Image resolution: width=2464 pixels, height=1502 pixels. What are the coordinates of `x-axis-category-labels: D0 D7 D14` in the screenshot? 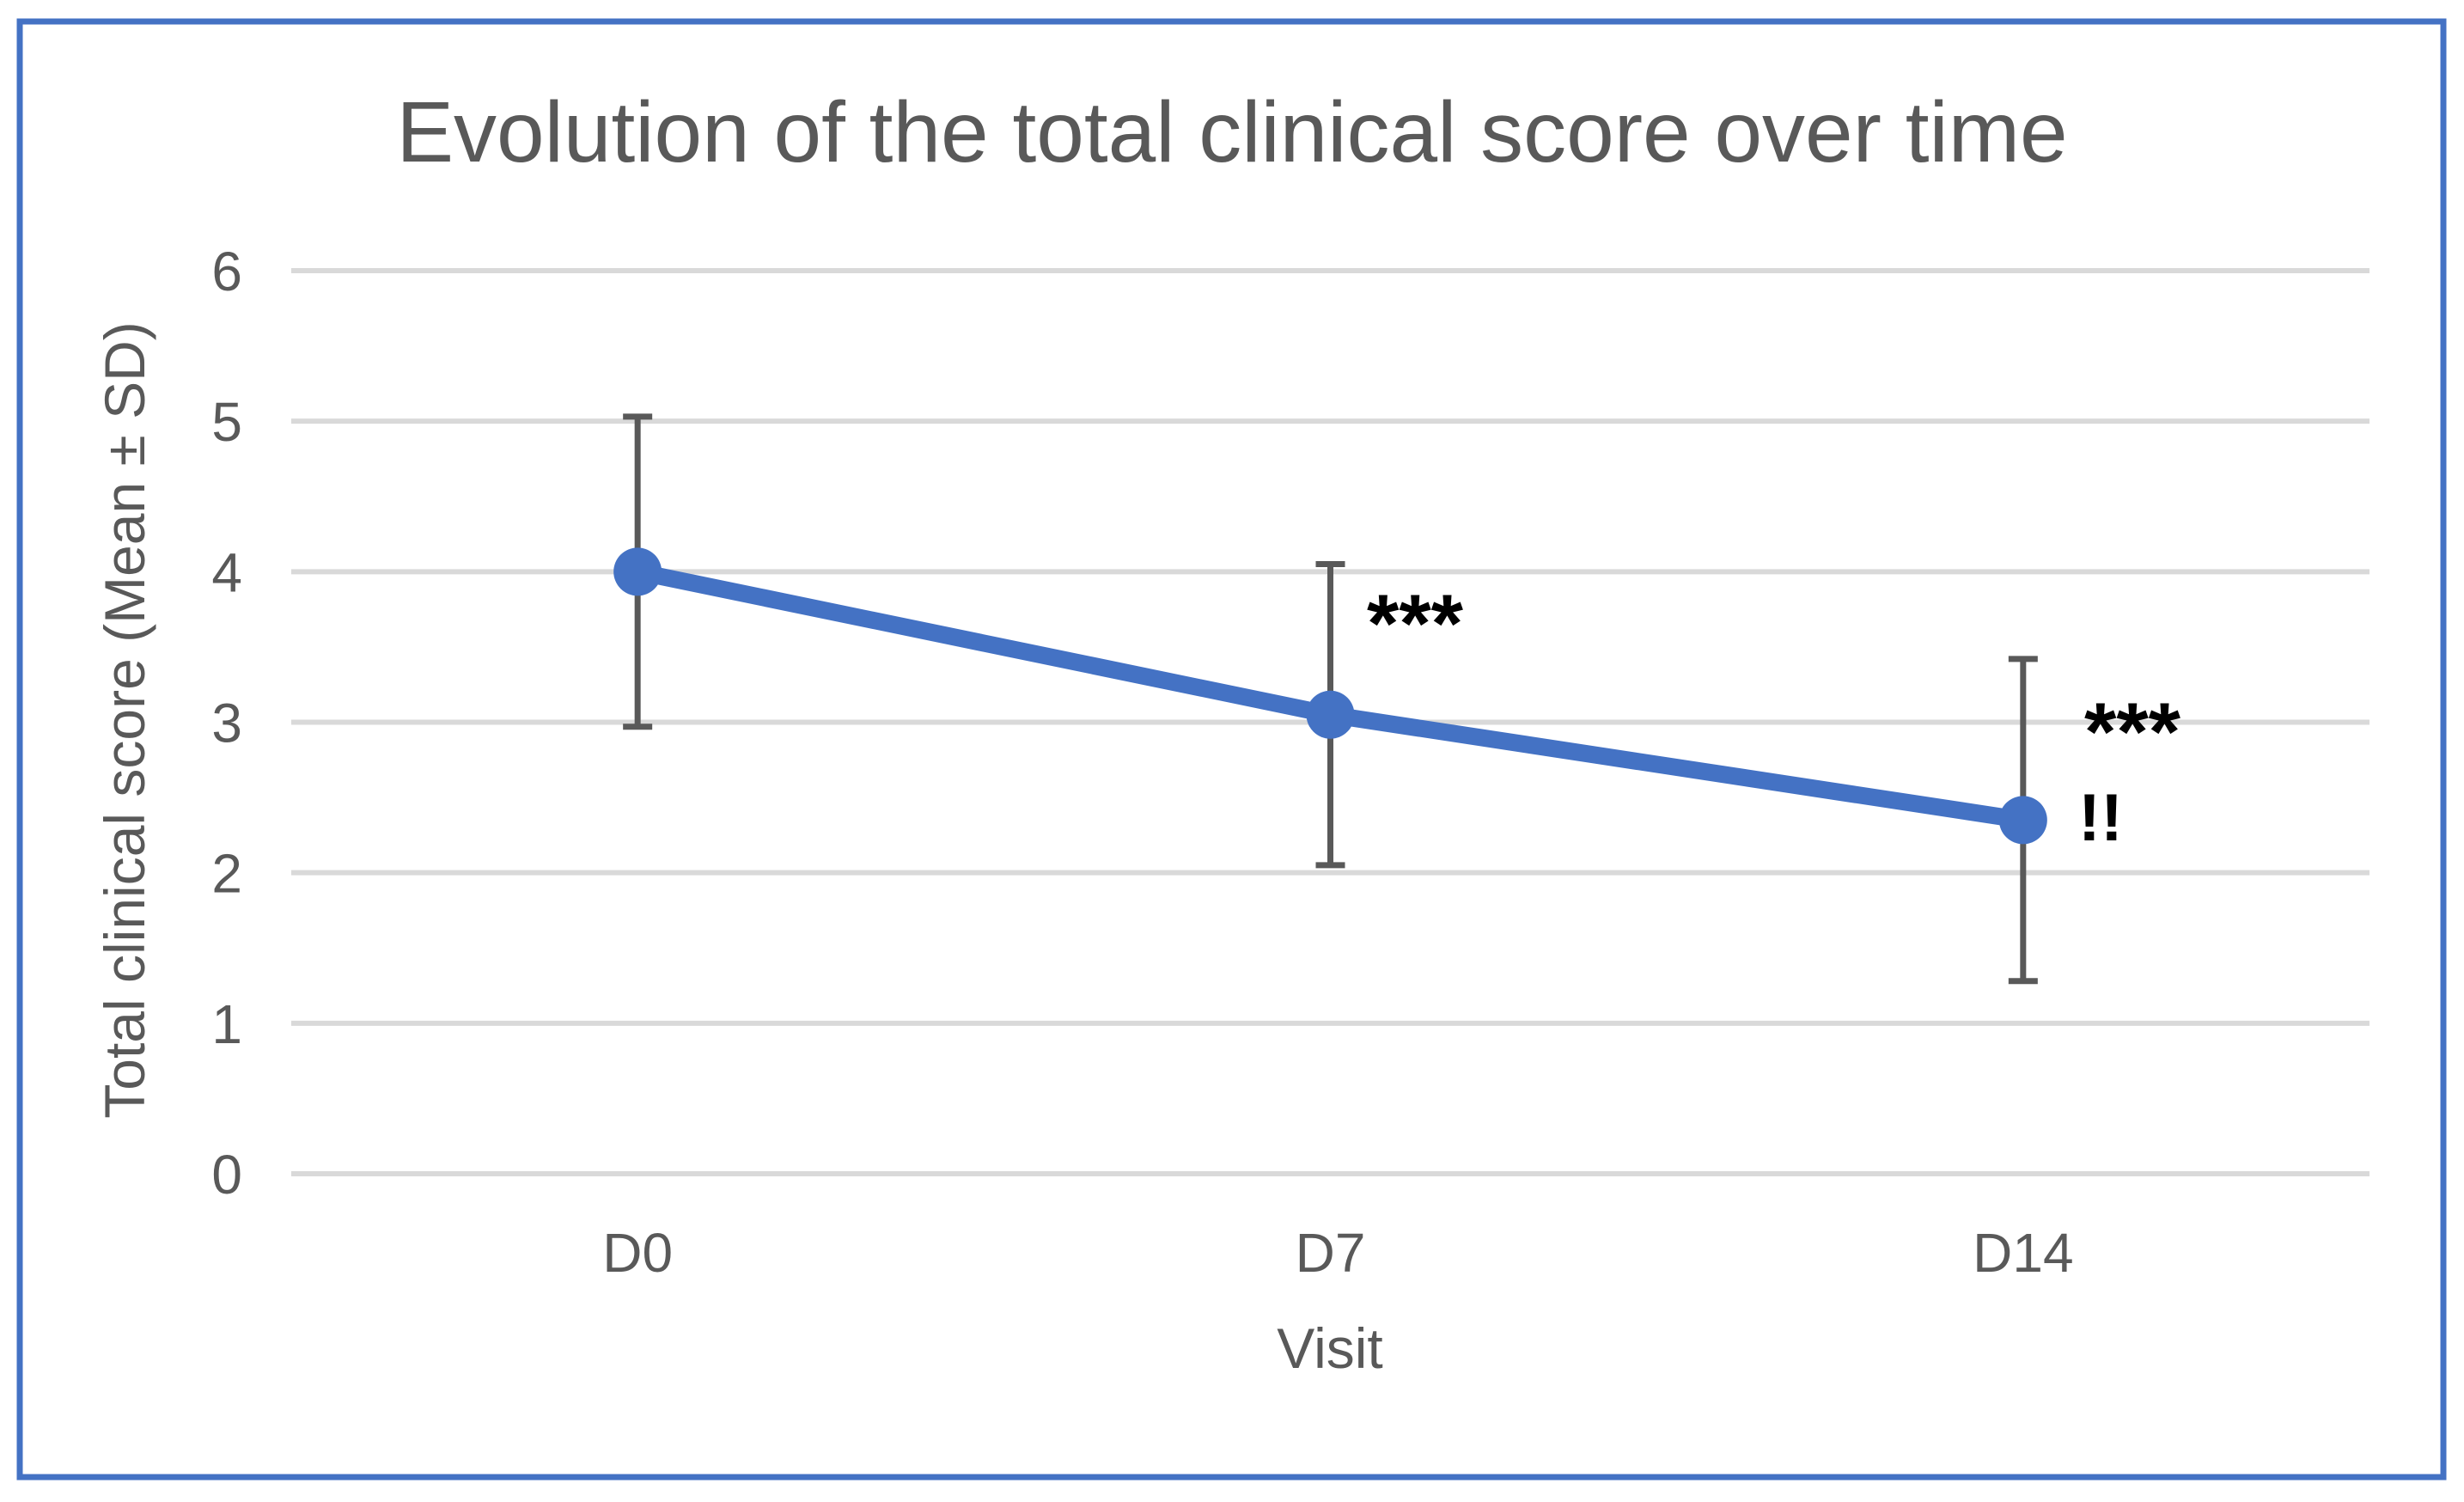 It's located at (1337, 1253).